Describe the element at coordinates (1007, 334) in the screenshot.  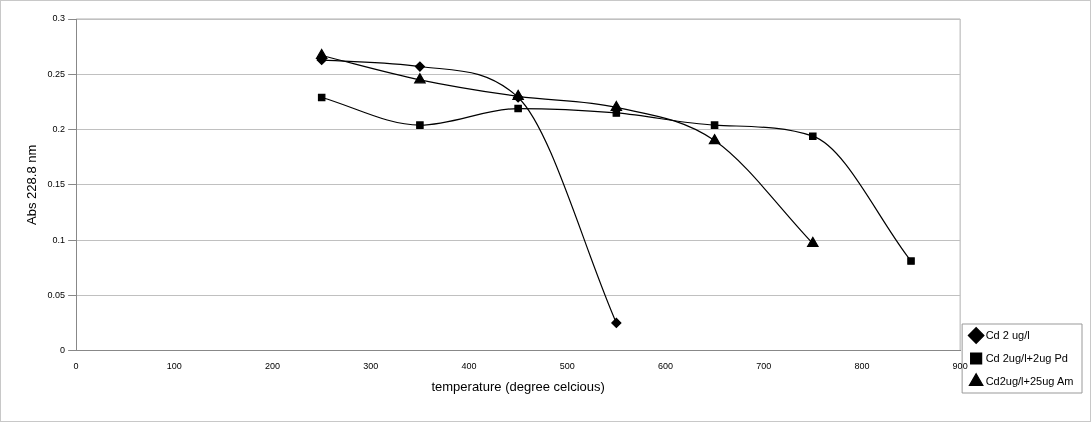
I see `legend-label: Cd 2 ug/l` at that location.